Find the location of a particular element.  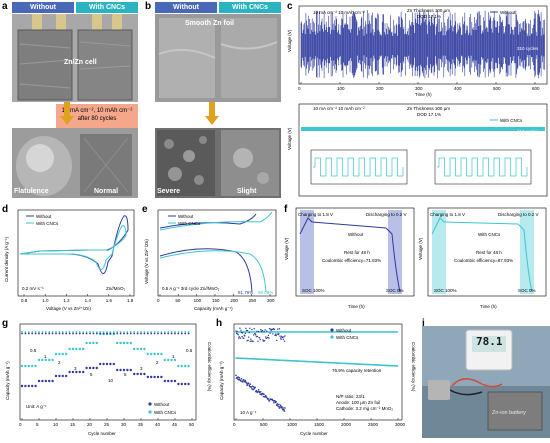

d-legend-without: Without is located at coordinates (44, 216).